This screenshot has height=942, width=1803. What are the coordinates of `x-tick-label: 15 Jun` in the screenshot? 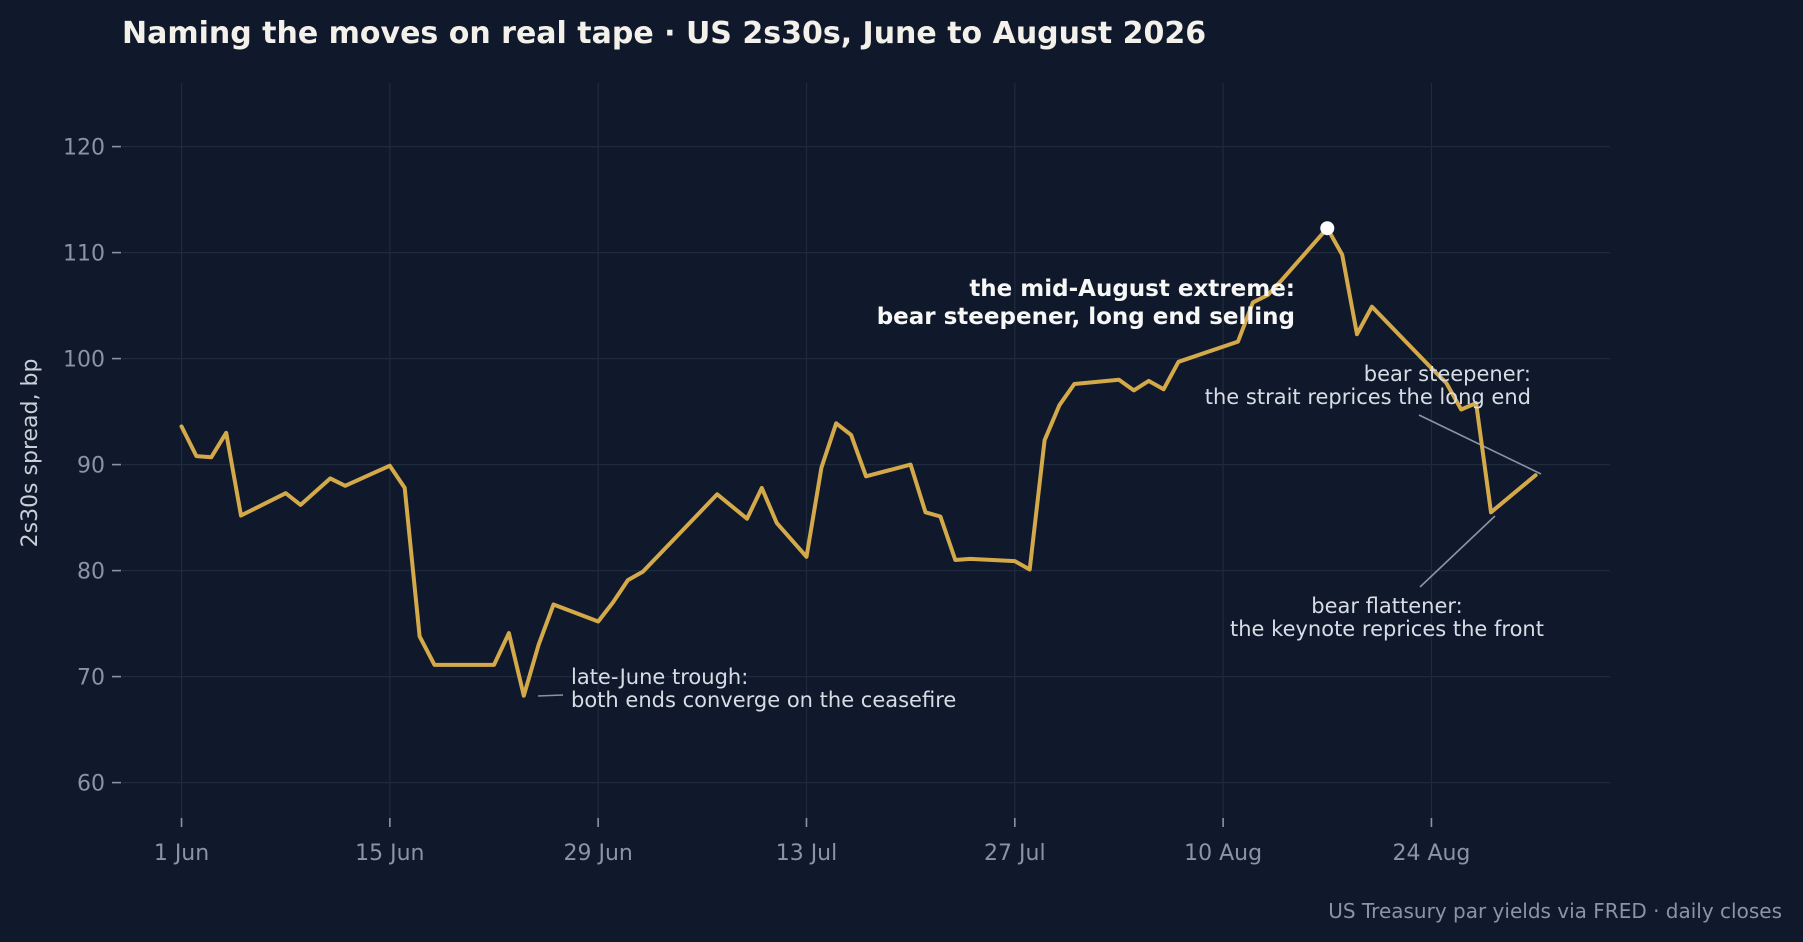 It's located at (389, 853).